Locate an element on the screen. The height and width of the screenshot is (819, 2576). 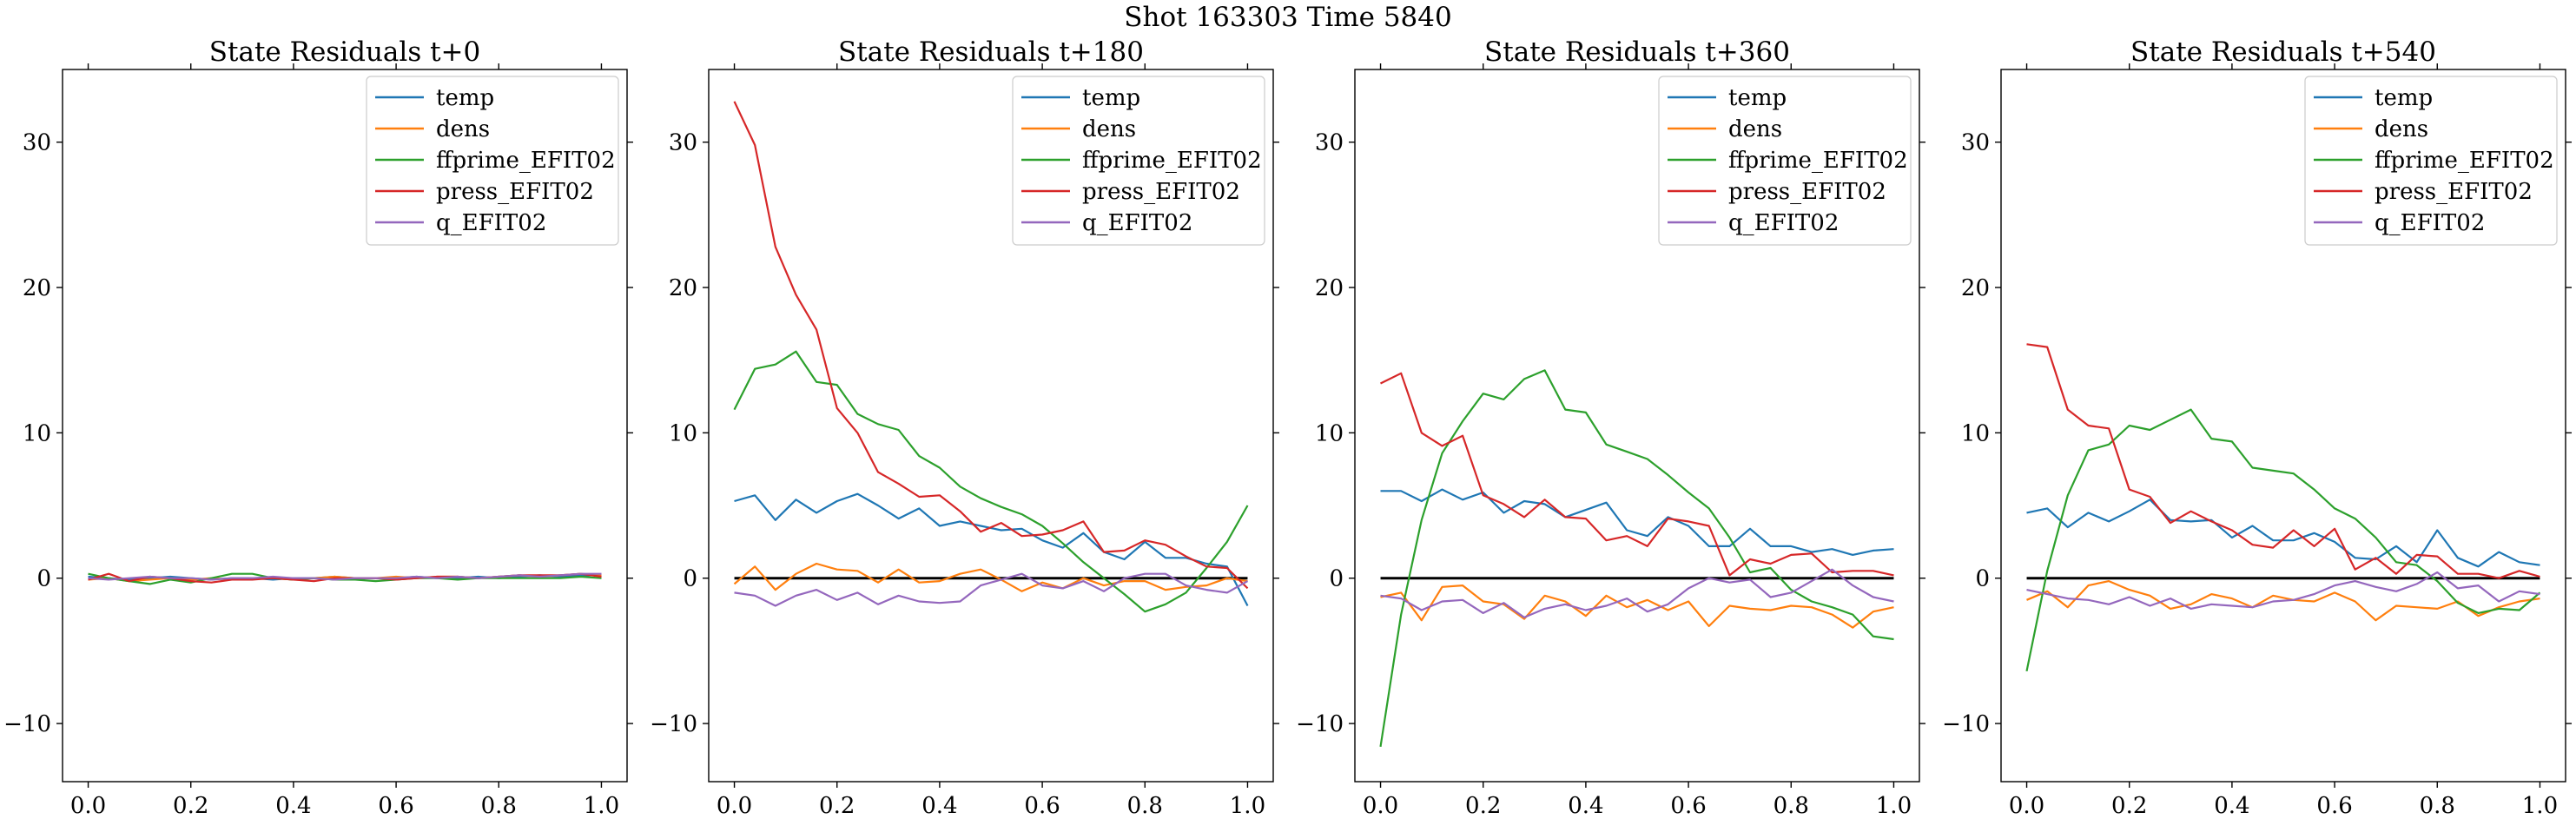
panel-title: State Residuals t+0 is located at coordinates (345, 52).